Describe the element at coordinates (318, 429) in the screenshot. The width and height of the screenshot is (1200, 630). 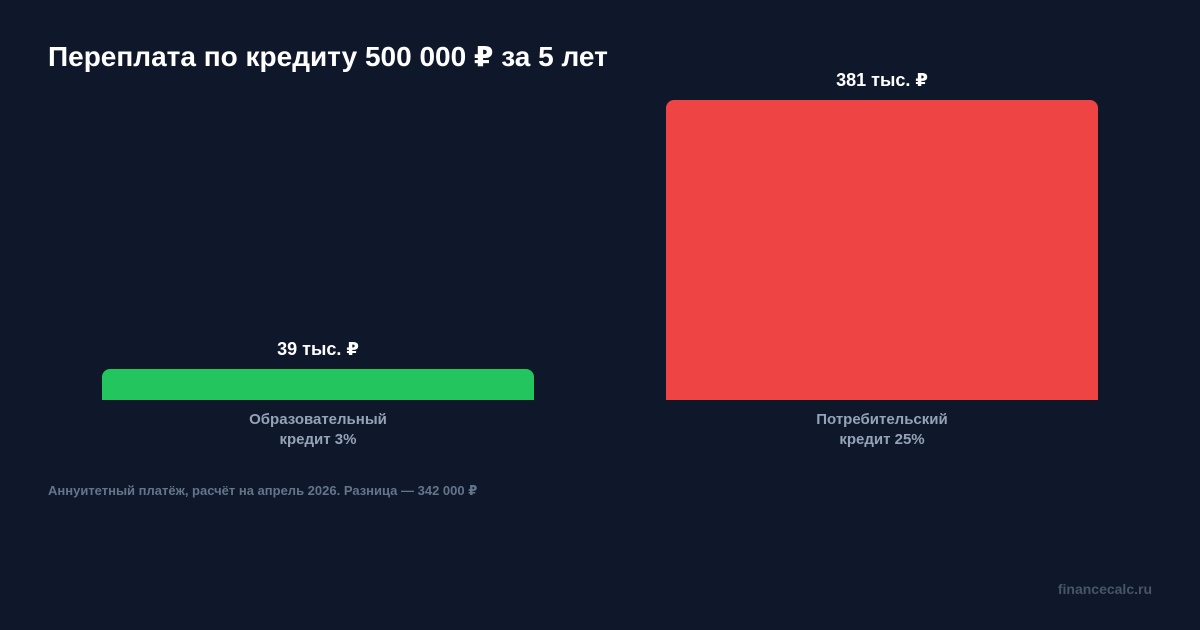
I see `category-label: Образовательный кредит 3%` at that location.